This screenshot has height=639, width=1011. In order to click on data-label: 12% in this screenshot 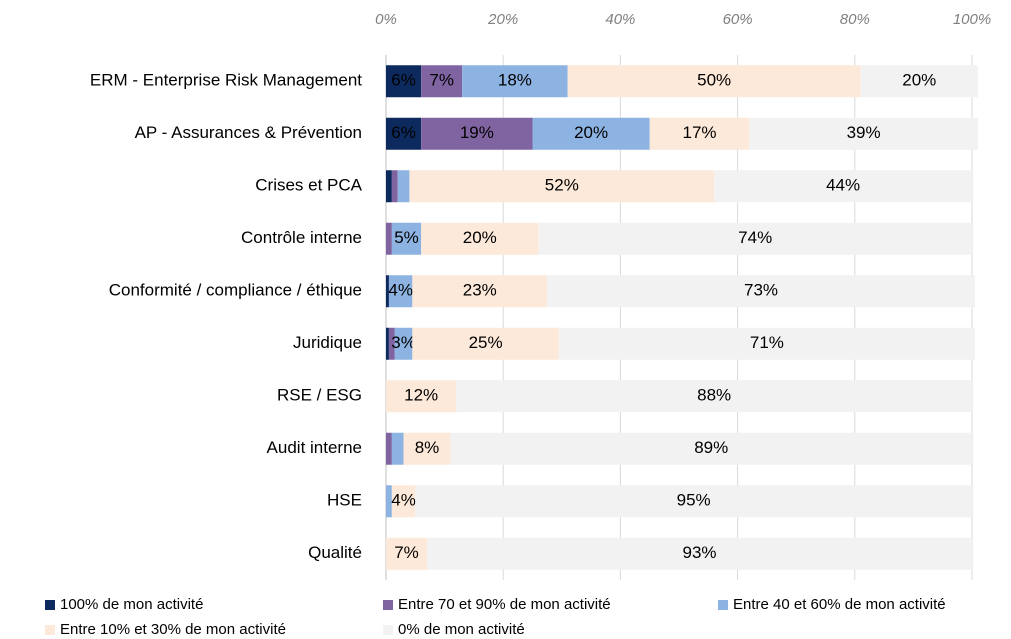, I will do `click(421, 395)`.